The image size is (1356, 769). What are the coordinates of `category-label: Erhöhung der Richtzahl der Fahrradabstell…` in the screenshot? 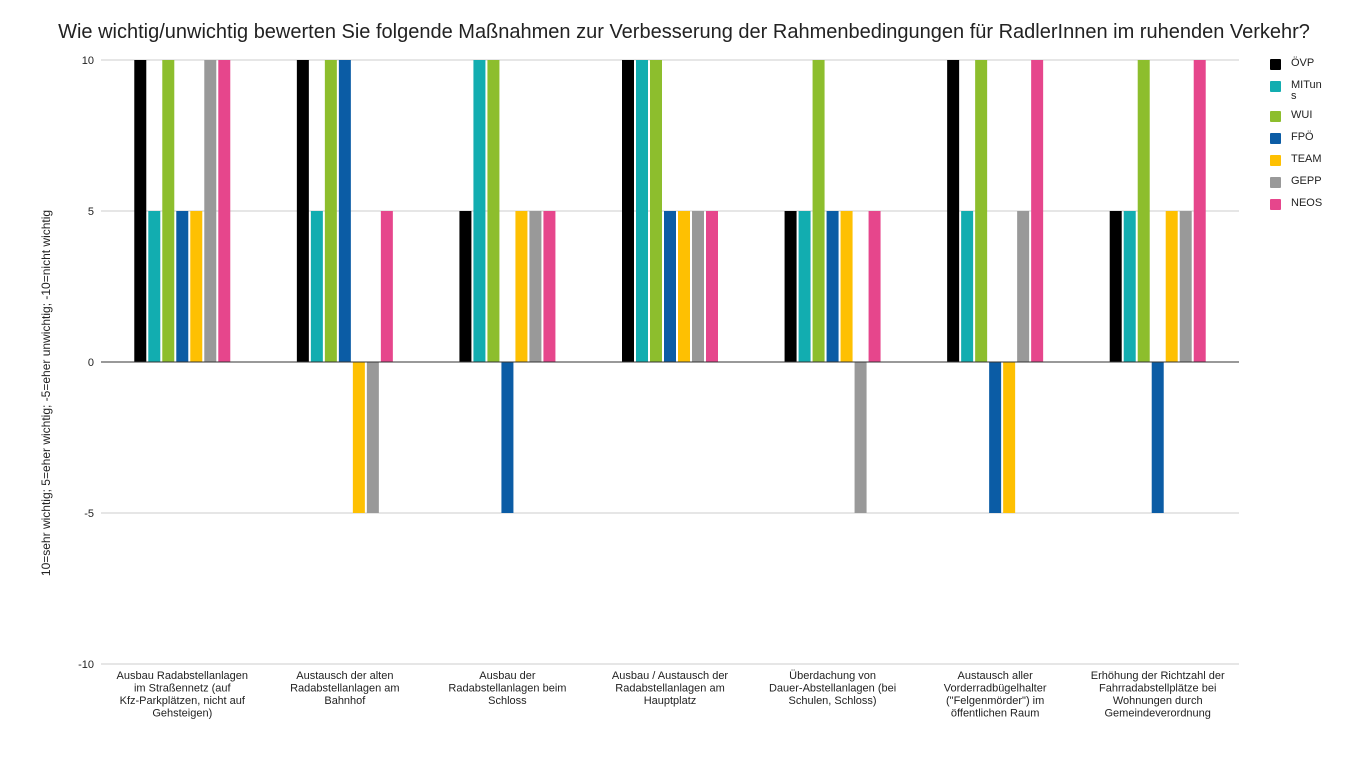 It's located at (1158, 695).